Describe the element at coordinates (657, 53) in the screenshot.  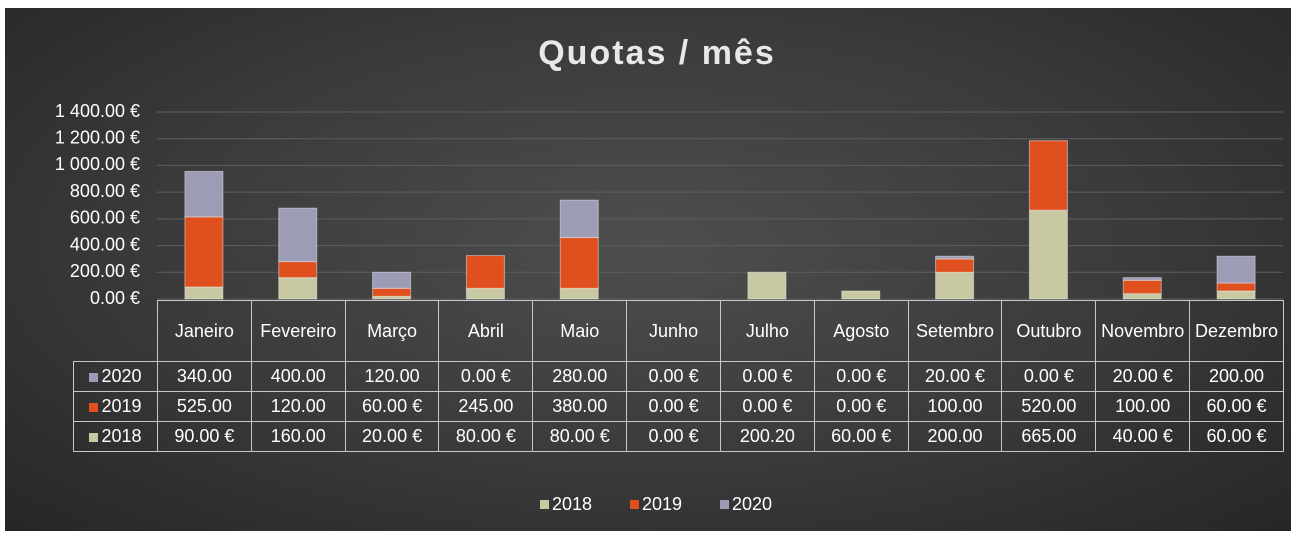
I see `chart-title: Quotas / mês` at that location.